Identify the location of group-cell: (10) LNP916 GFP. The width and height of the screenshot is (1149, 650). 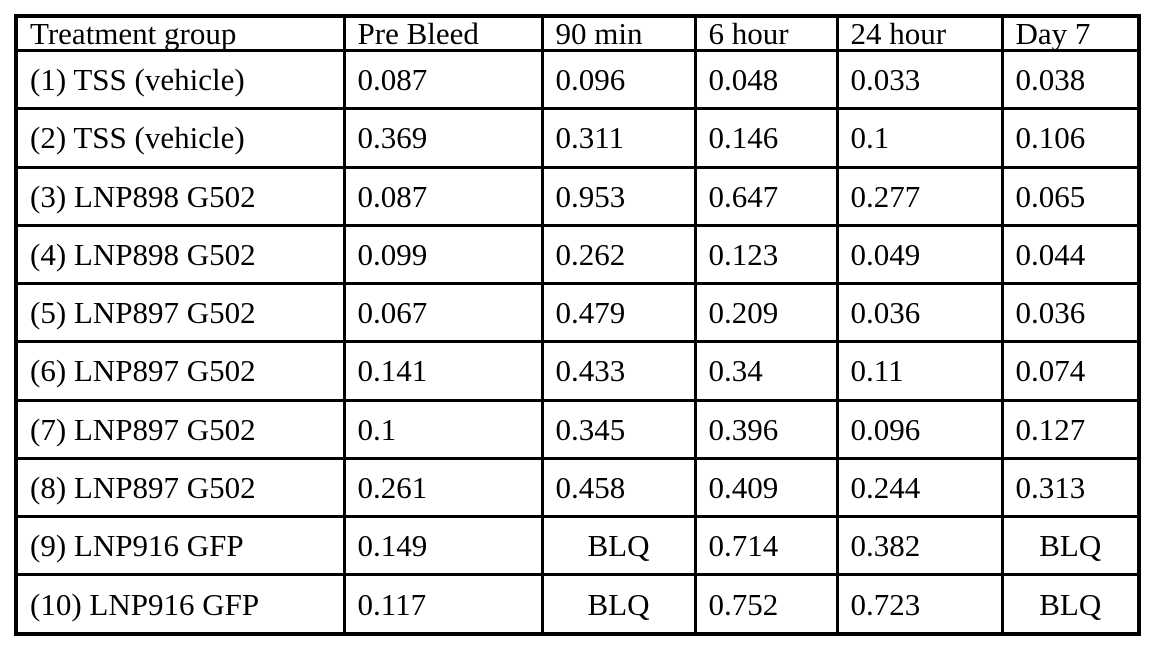
(180, 604).